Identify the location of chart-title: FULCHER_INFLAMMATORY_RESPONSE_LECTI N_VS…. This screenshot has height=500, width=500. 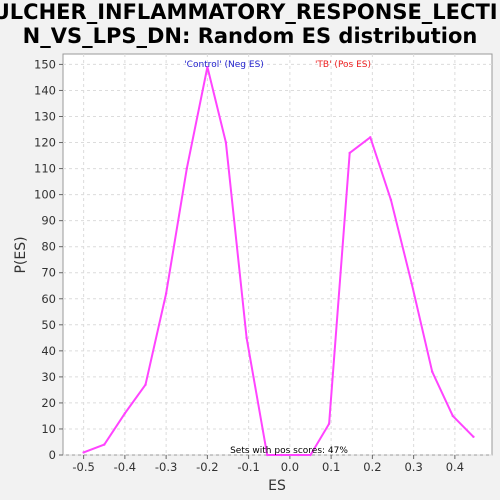
(250, 26).